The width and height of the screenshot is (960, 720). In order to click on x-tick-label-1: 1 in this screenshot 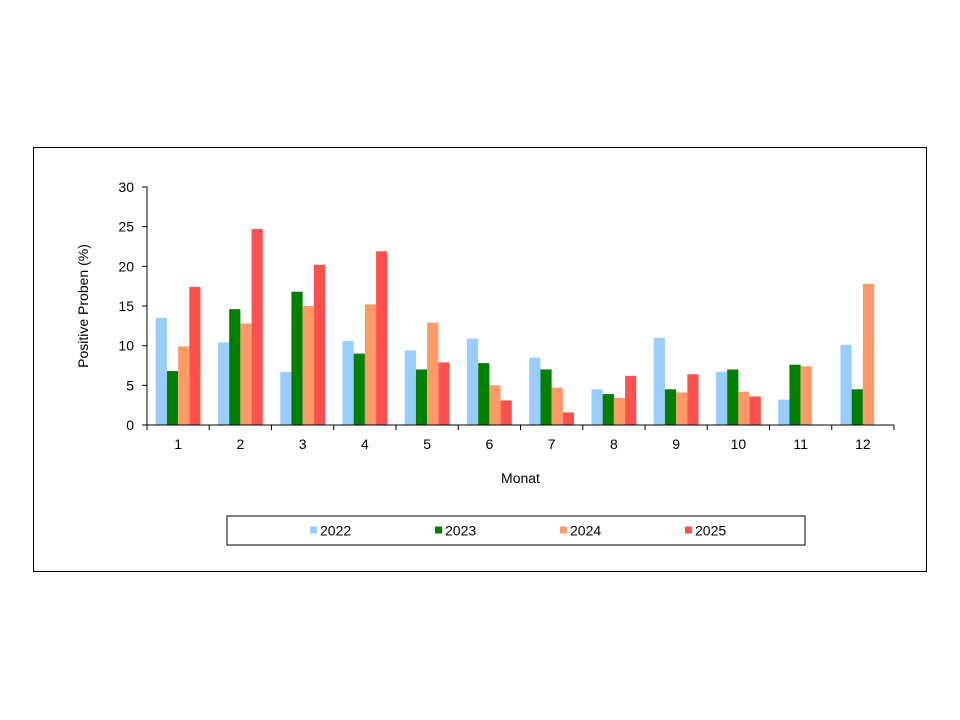, I will do `click(178, 444)`.